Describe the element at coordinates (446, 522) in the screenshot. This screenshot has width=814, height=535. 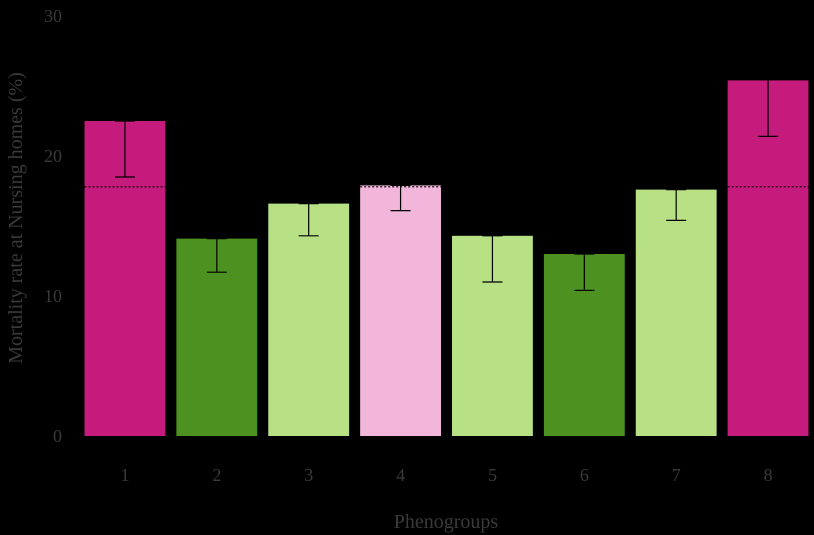
I see `x-axis-title: Phenogroups` at that location.